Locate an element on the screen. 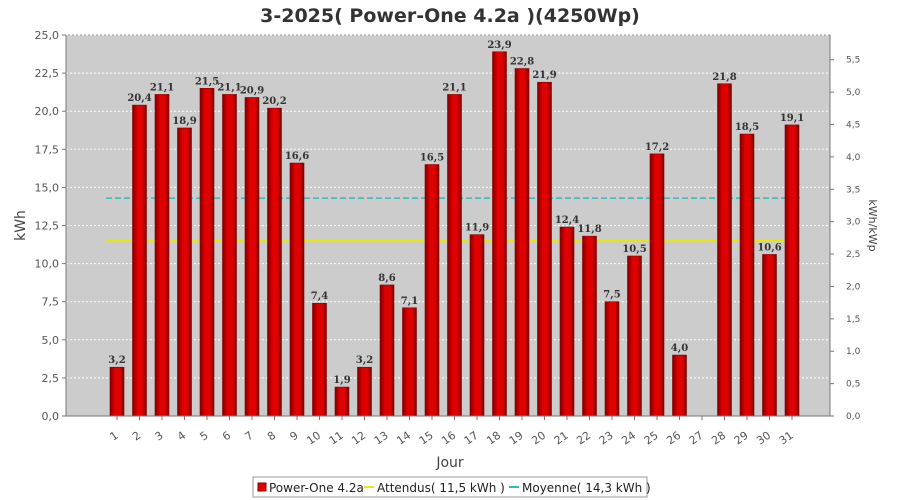 The width and height of the screenshot is (900, 500). data-label: 11,8 is located at coordinates (589, 229).